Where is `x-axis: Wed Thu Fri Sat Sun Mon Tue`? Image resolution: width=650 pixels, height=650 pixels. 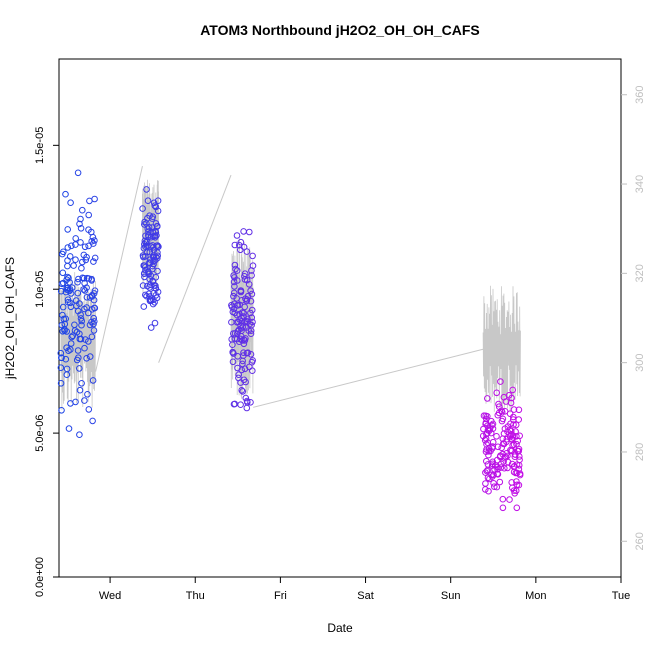 x-axis: Wed Thu Fri Sat Sun Mon Tue is located at coordinates (364, 589).